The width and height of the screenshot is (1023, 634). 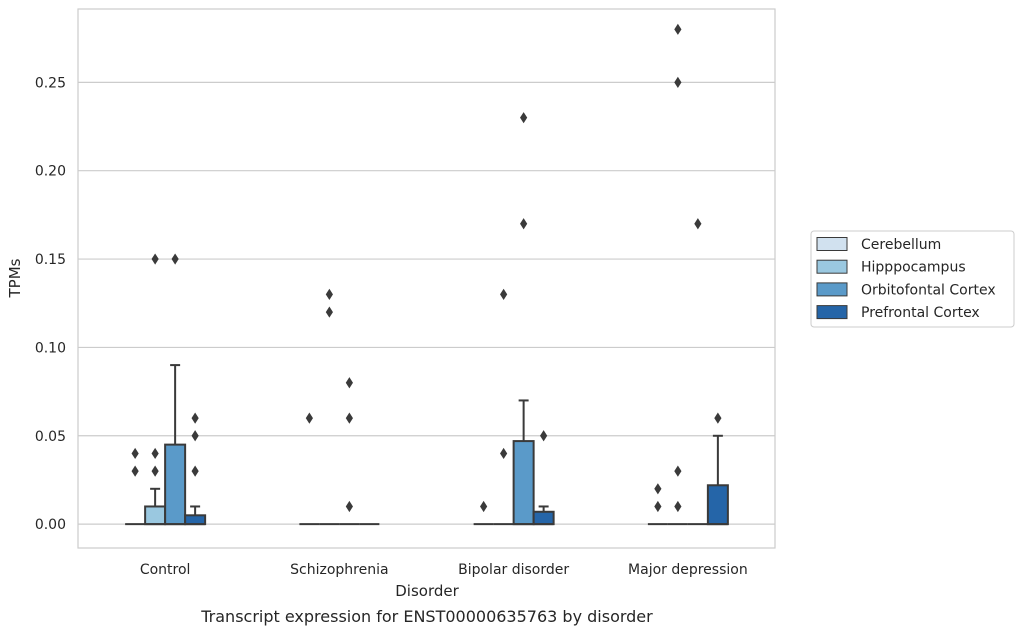 I want to click on y-axis-label: TPMs, so click(x=15, y=278).